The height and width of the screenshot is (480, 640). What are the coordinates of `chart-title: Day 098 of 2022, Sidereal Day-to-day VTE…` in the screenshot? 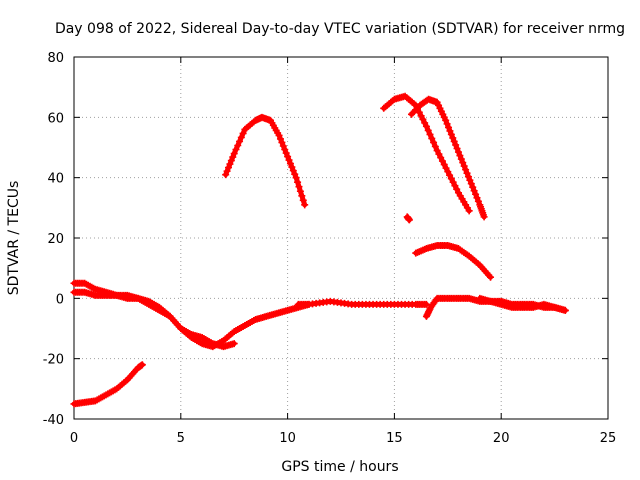 It's located at (340, 29).